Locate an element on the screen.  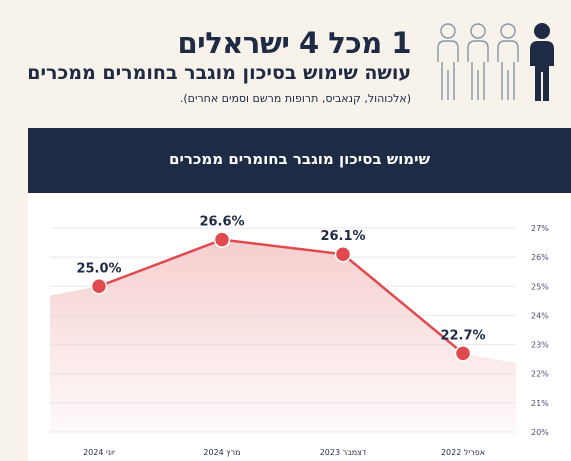
x-tick-label: דצמבר 2023 is located at coordinates (343, 452).